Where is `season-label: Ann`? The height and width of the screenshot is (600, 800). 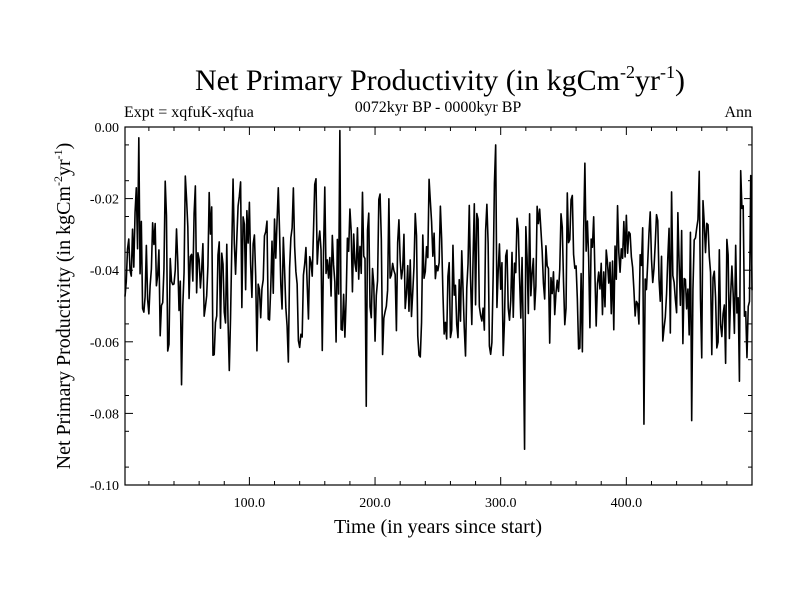 season-label: Ann is located at coordinates (738, 112).